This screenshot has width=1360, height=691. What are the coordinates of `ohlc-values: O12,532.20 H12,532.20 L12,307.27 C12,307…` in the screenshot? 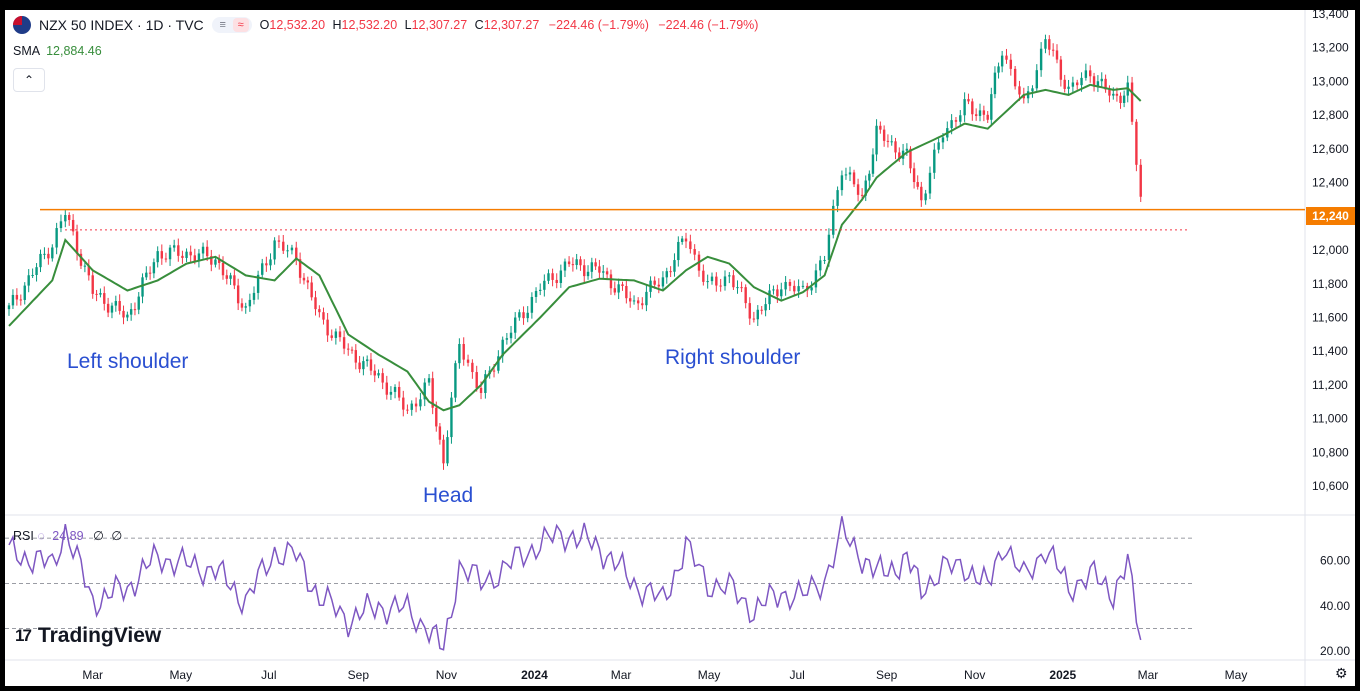 It's located at (509, 25).